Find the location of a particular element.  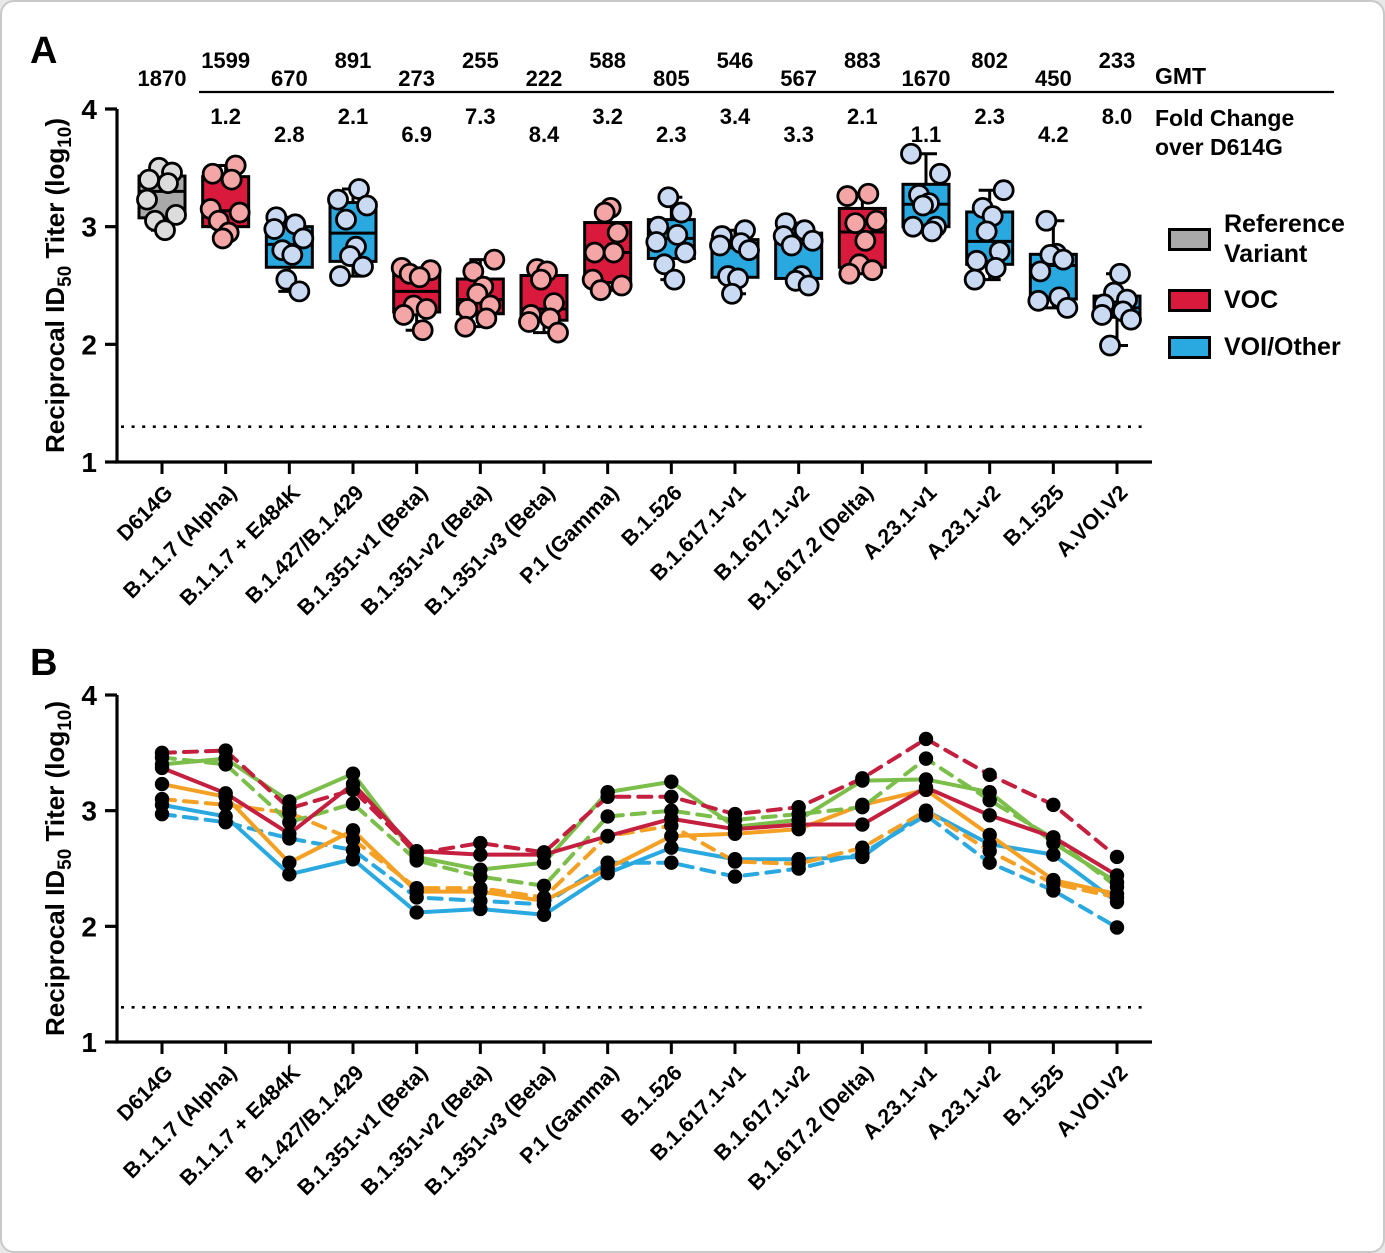

fold-change-value-B.1.525: 4.2 is located at coordinates (1053, 134).